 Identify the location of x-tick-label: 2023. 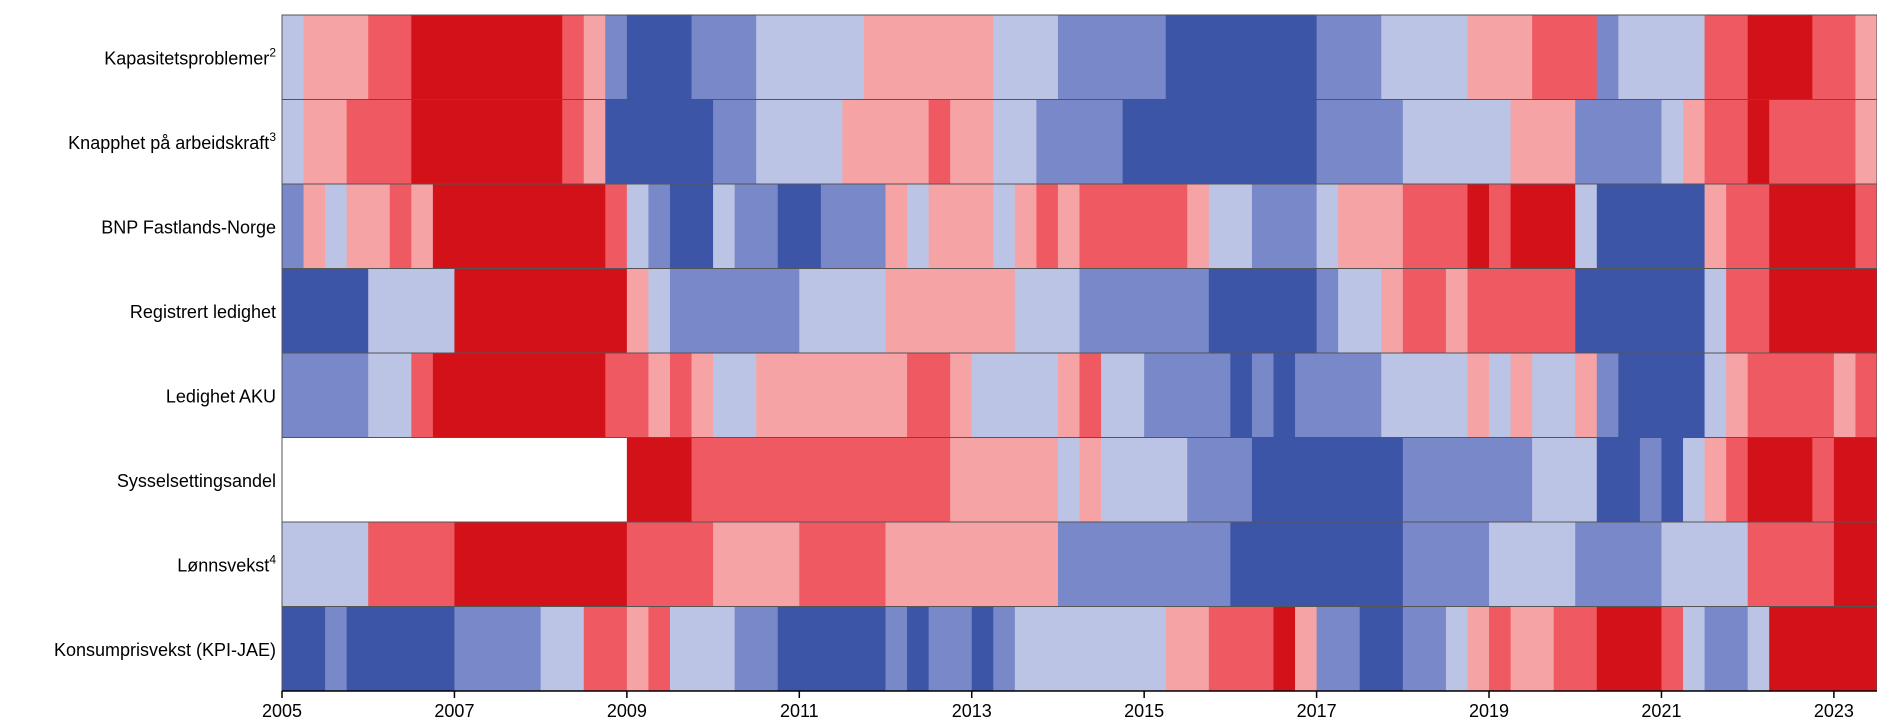
(1834, 710).